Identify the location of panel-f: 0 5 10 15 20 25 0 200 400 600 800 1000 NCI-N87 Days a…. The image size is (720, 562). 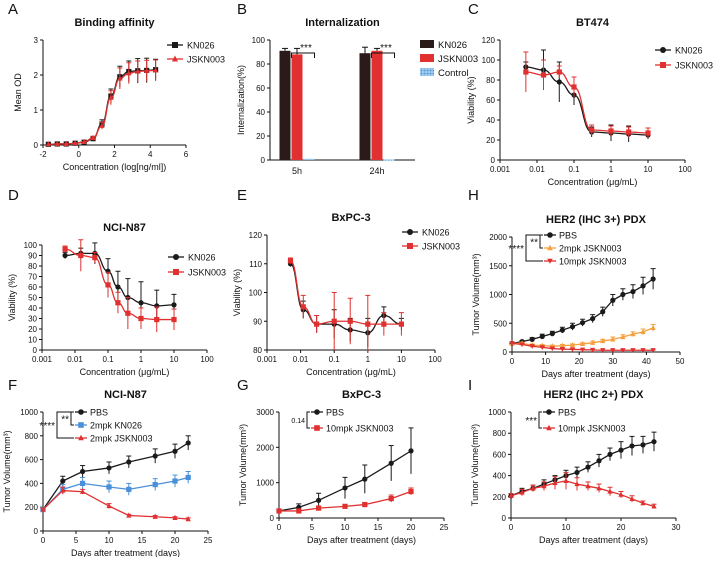
(107, 467).